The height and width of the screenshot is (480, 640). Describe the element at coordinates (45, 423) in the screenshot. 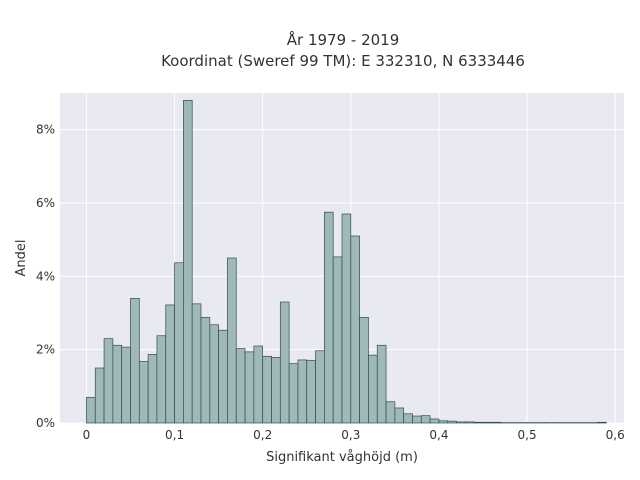

I see `y-tick-label: 0%` at that location.